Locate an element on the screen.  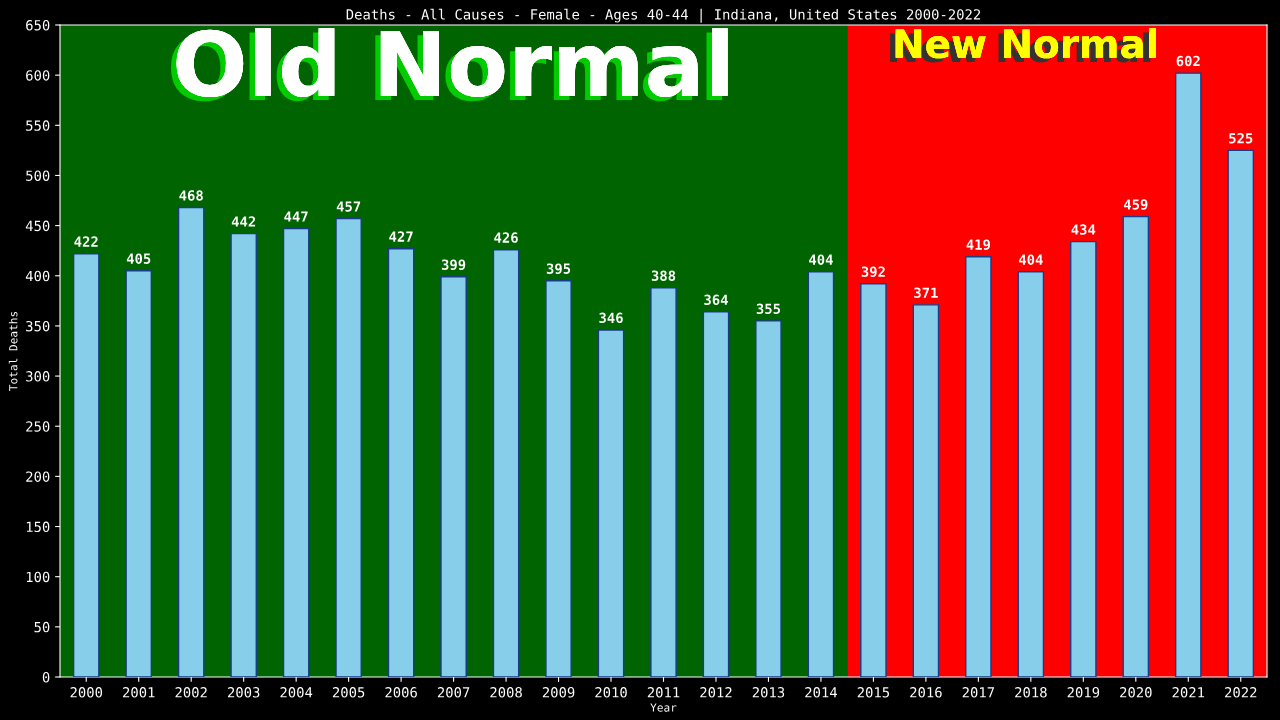
x-tick-label: 2002 is located at coordinates (191, 692).